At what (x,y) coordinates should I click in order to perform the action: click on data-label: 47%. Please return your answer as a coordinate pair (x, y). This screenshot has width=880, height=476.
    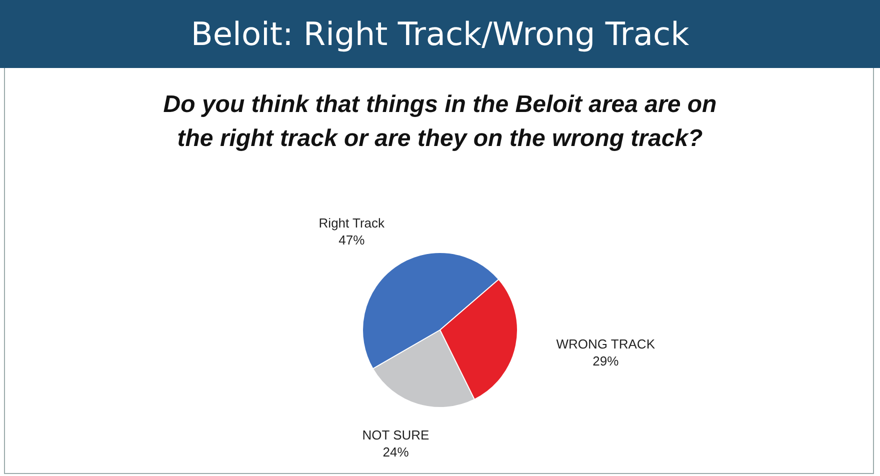
    Looking at the image, I should click on (352, 240).